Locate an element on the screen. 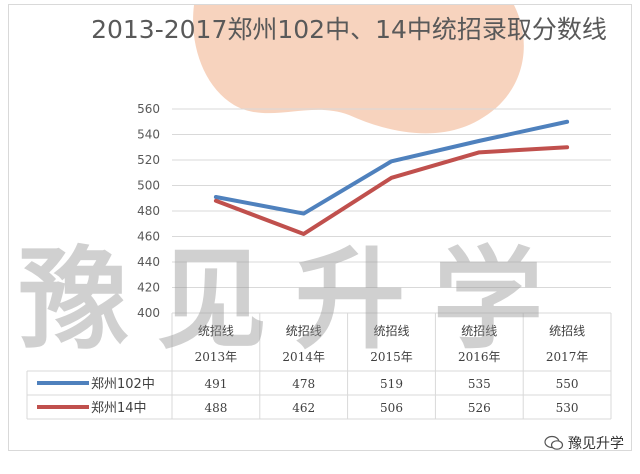 The width and height of the screenshot is (640, 474). category-label: 2014年 is located at coordinates (303, 357).